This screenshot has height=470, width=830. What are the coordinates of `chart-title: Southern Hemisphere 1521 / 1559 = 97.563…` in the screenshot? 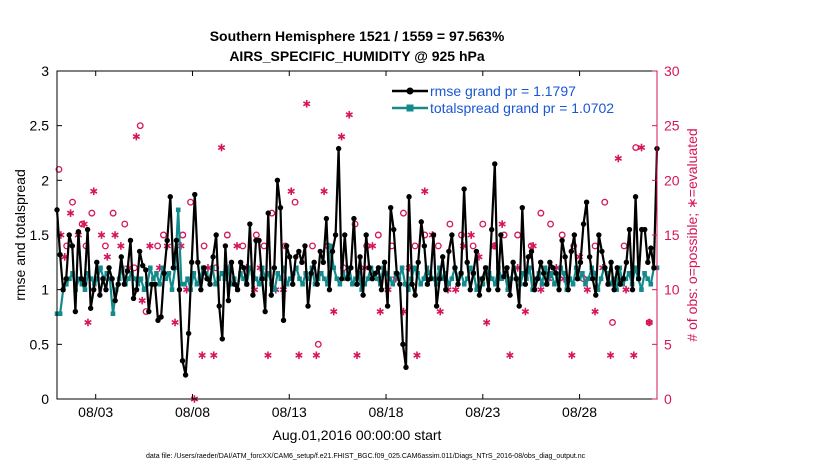 It's located at (357, 36).